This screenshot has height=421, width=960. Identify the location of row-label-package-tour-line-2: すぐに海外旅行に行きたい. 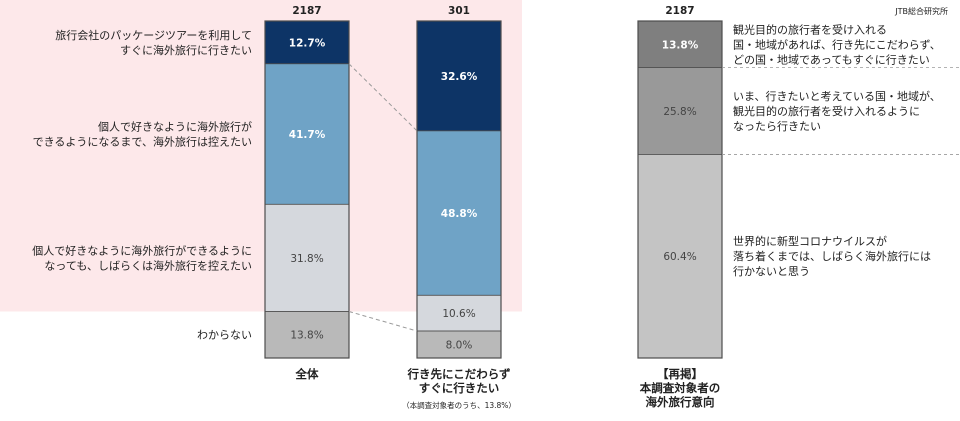
(186, 50).